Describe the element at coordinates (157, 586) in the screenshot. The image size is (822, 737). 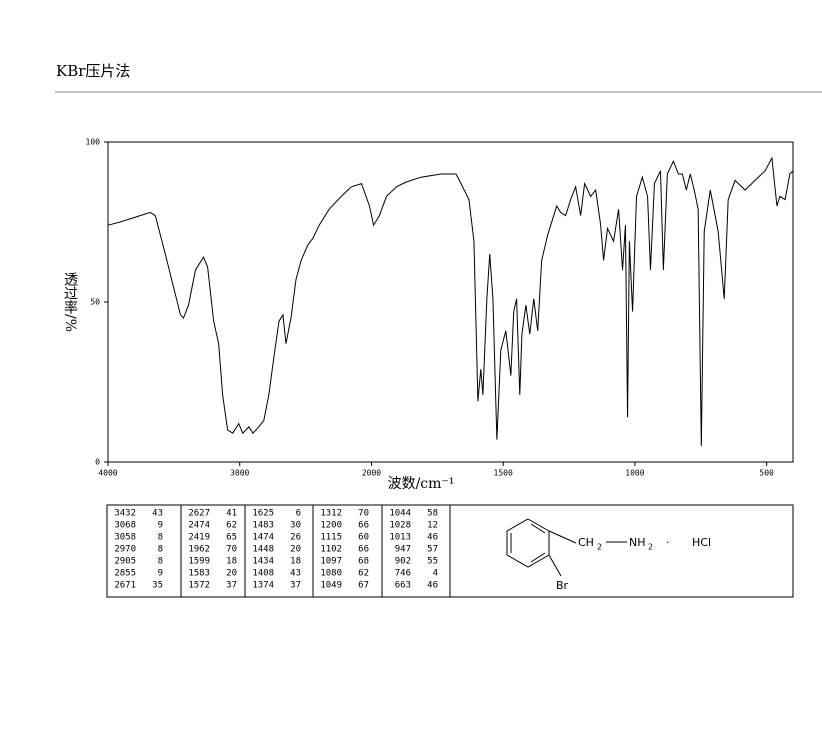
I see `peak-transmittance: 35` at that location.